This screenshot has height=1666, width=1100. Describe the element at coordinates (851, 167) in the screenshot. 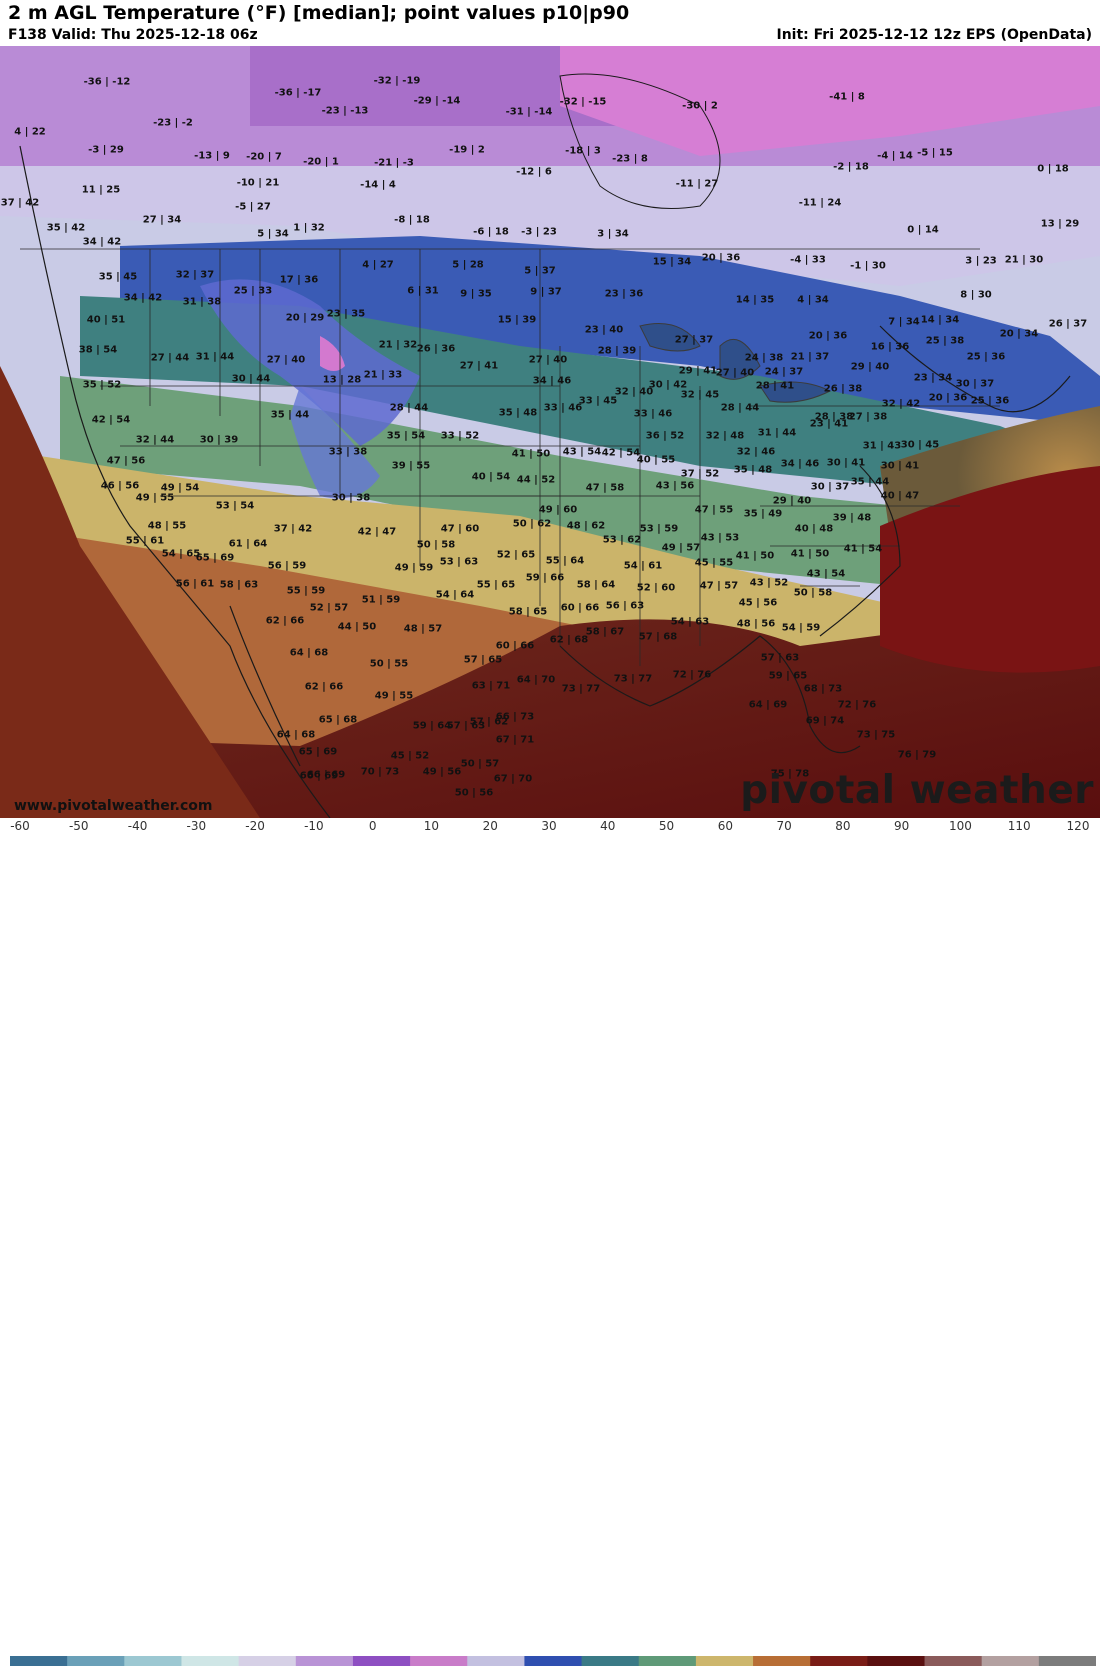

I see `point-value-label: -2 | 18` at that location.